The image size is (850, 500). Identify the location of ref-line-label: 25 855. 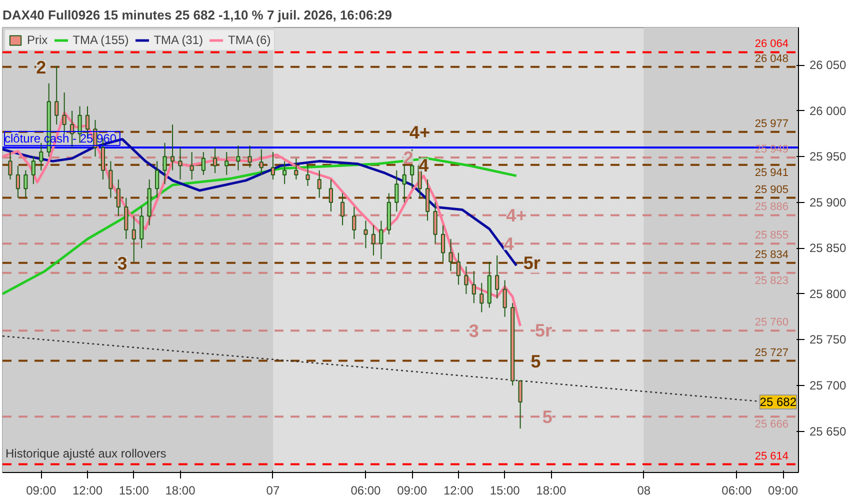
(771, 236).